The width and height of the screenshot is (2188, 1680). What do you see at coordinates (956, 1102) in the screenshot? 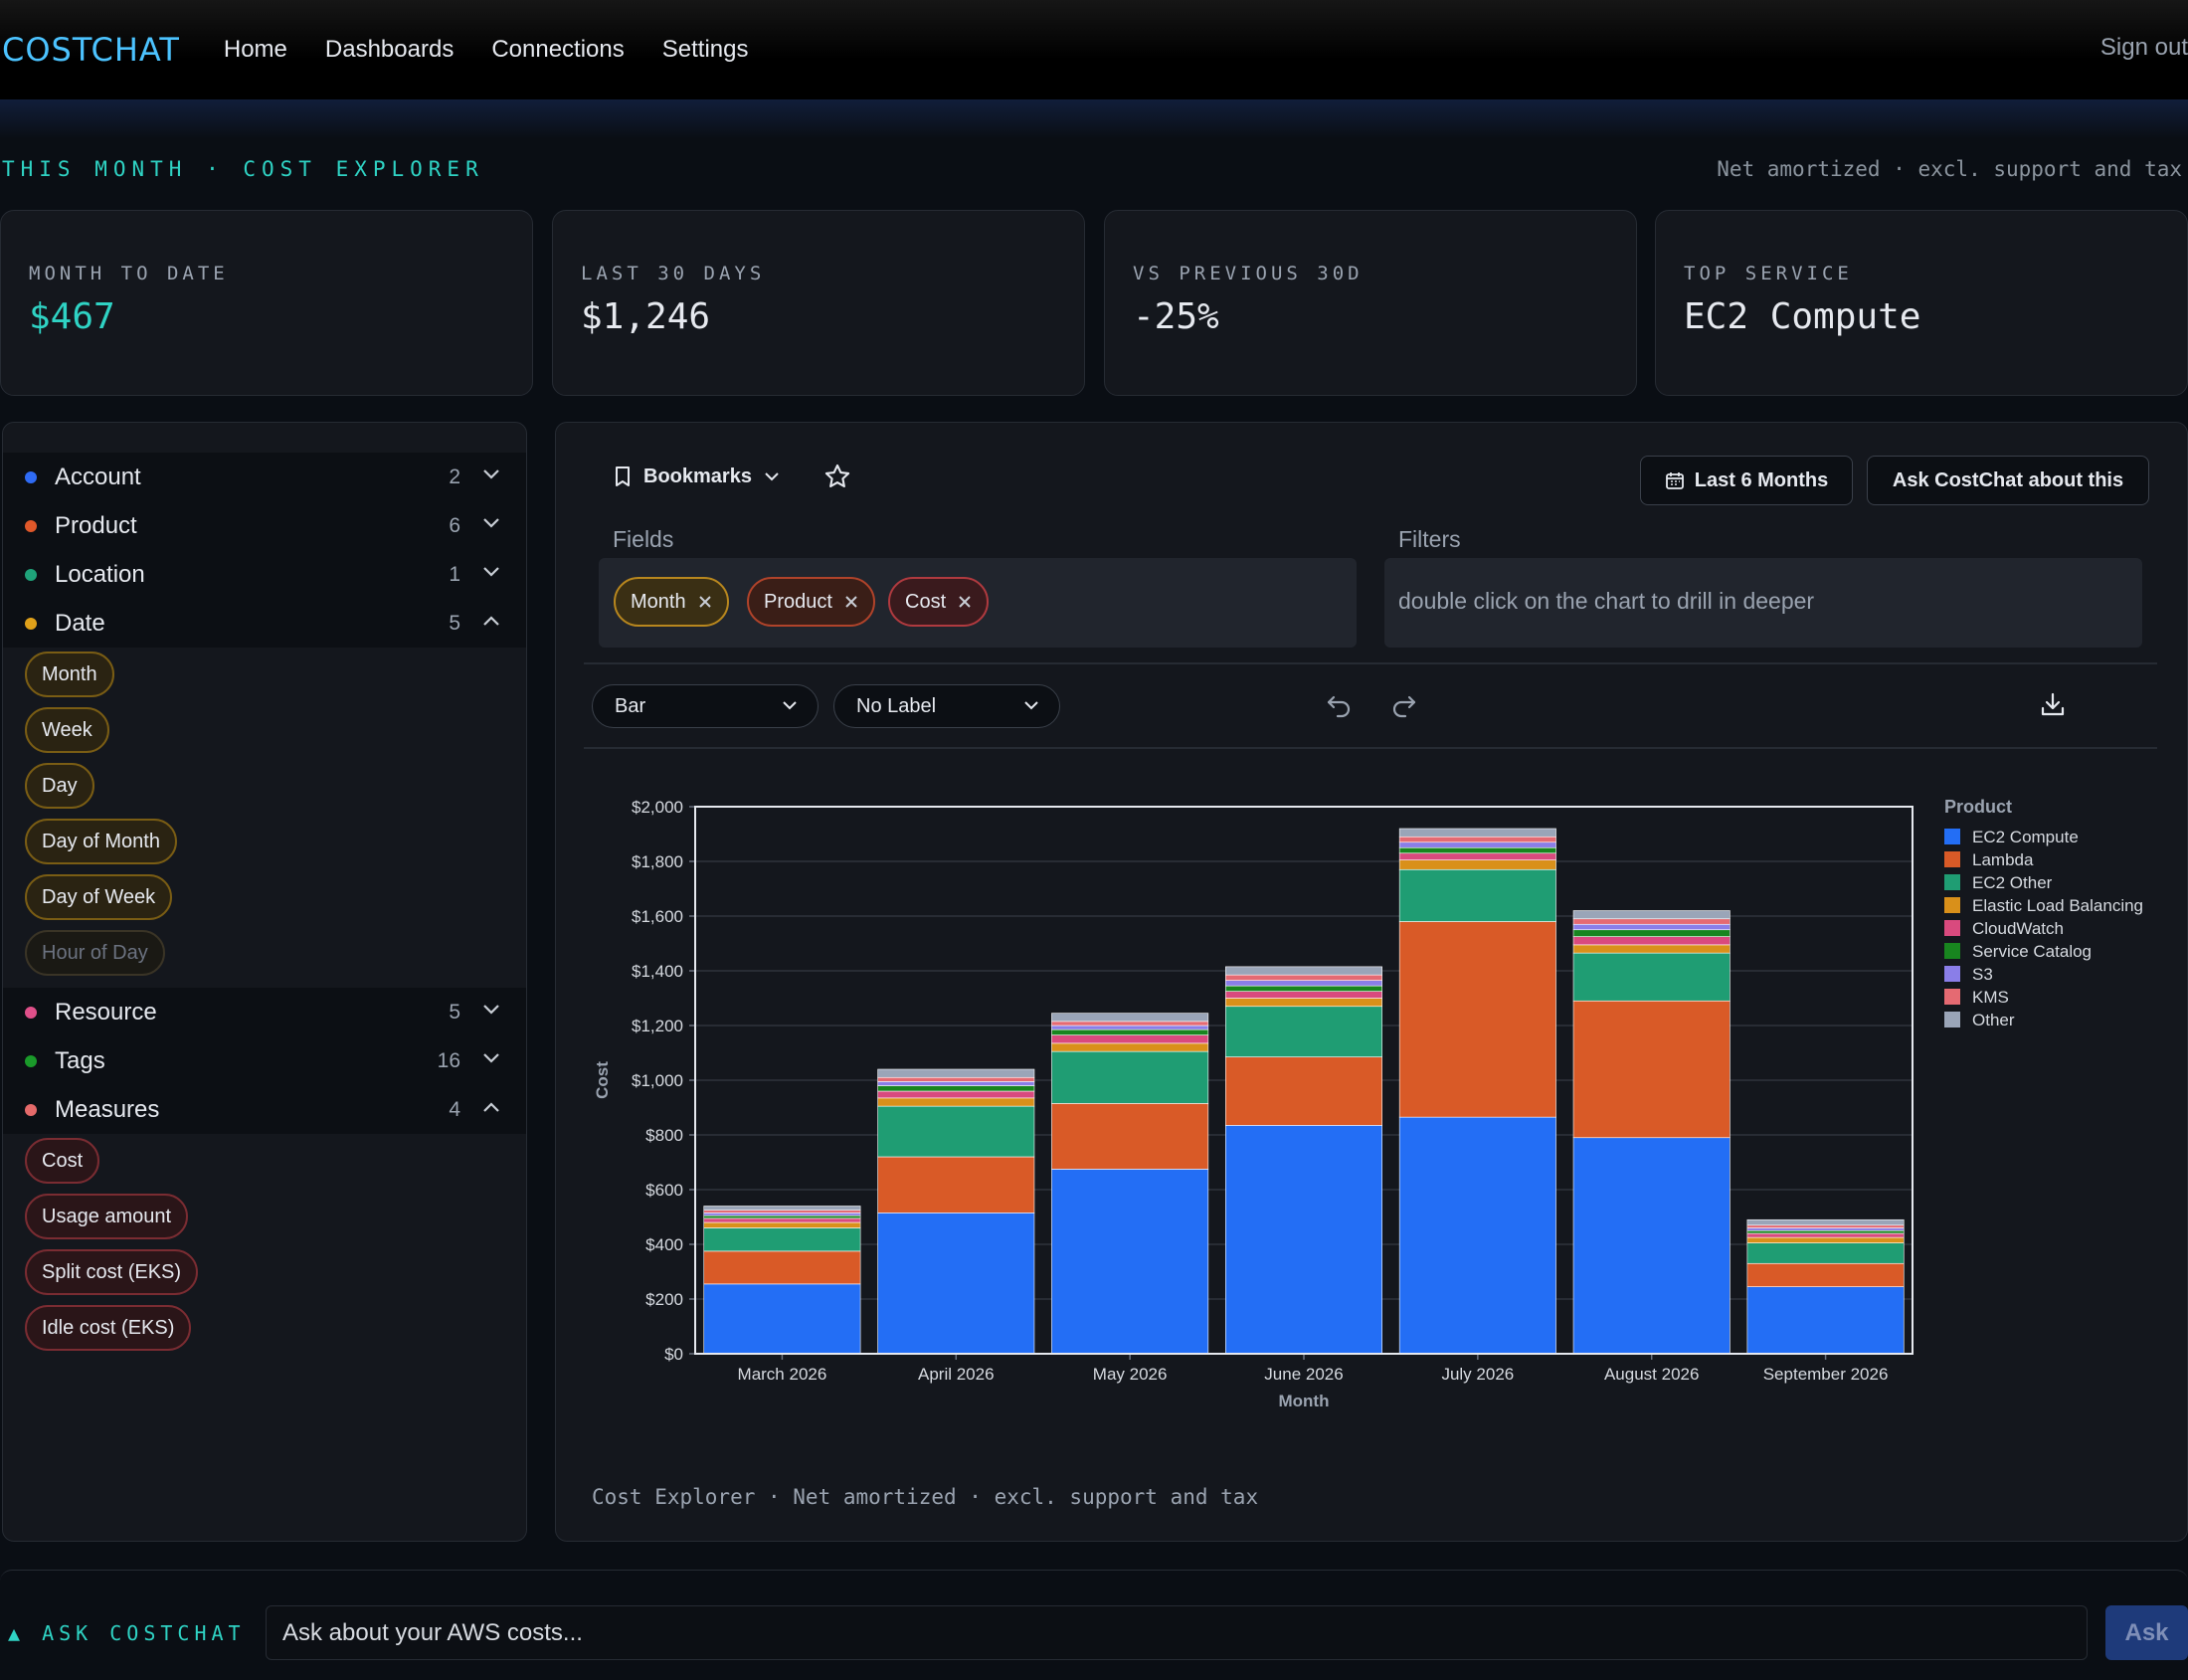
I see `bar-elastic-load-balancing-april-2026` at bounding box center [956, 1102].